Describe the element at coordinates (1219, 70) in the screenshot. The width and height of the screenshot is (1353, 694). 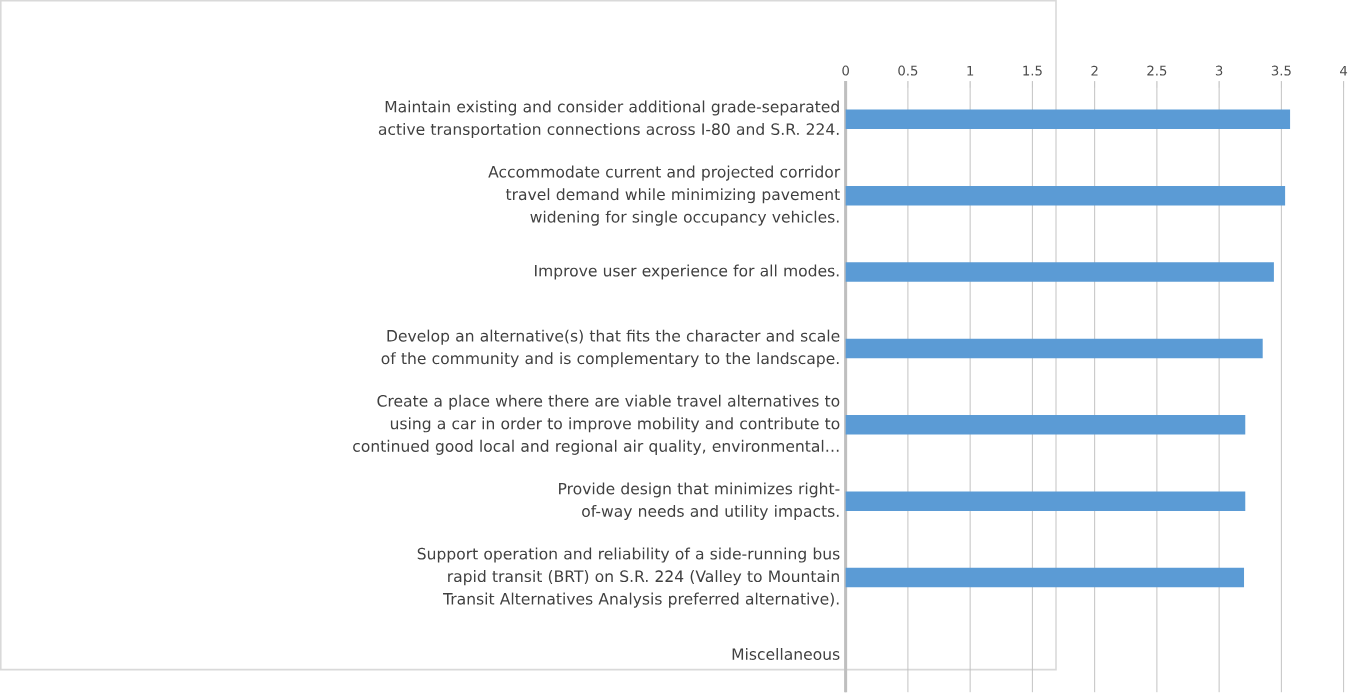
I see `x-tick-label: 3` at that location.